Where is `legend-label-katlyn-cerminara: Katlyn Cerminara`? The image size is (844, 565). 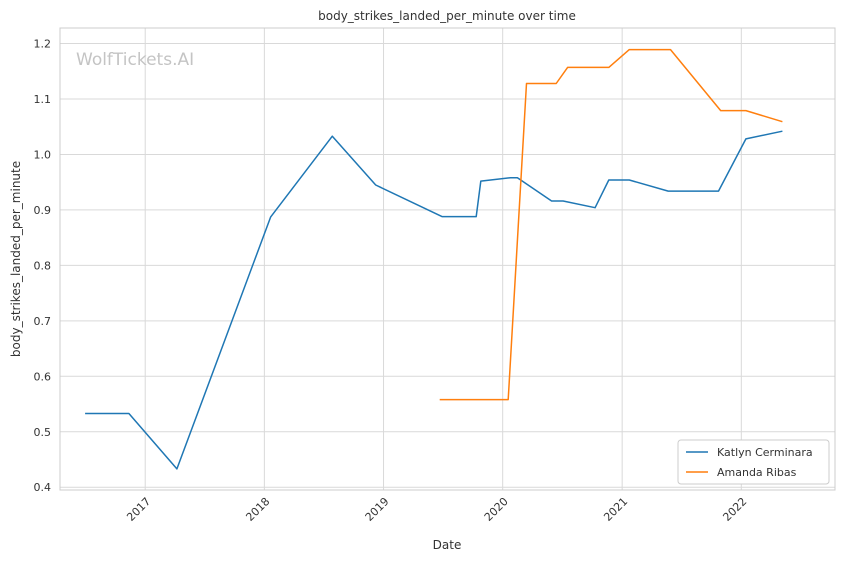 legend-label-katlyn-cerminara: Katlyn Cerminara is located at coordinates (765, 452).